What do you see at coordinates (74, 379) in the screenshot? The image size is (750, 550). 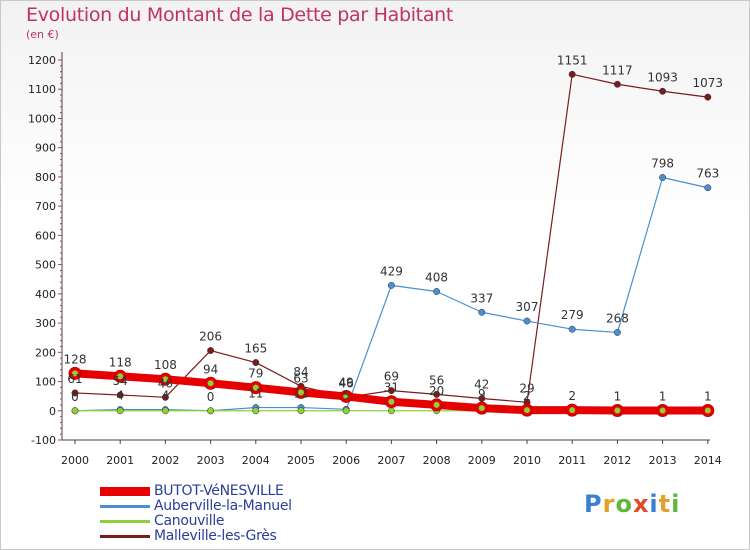 I see `data-label-malleville-les-gre-s: 61` at bounding box center [74, 379].